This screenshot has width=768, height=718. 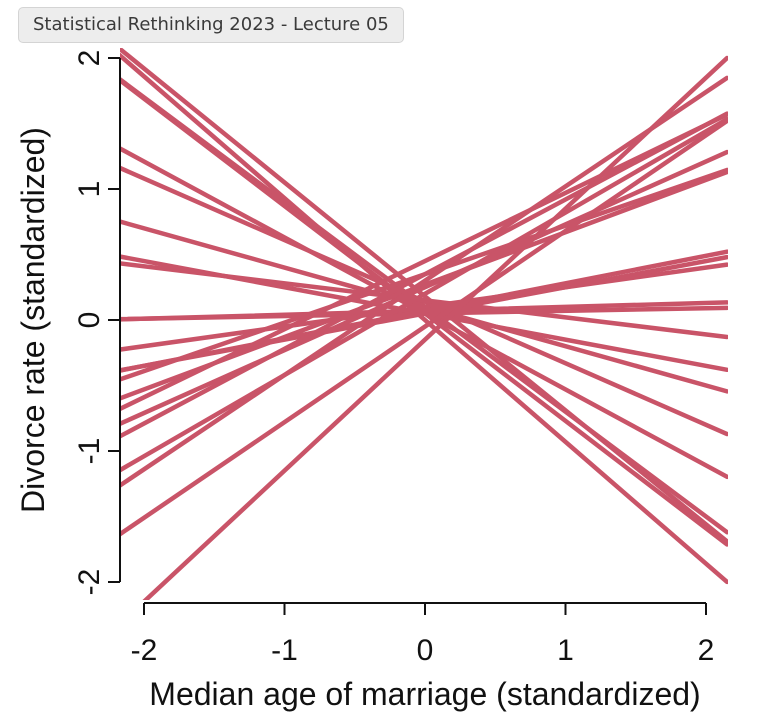 I want to click on x-tick-label: 2, so click(x=706, y=650).